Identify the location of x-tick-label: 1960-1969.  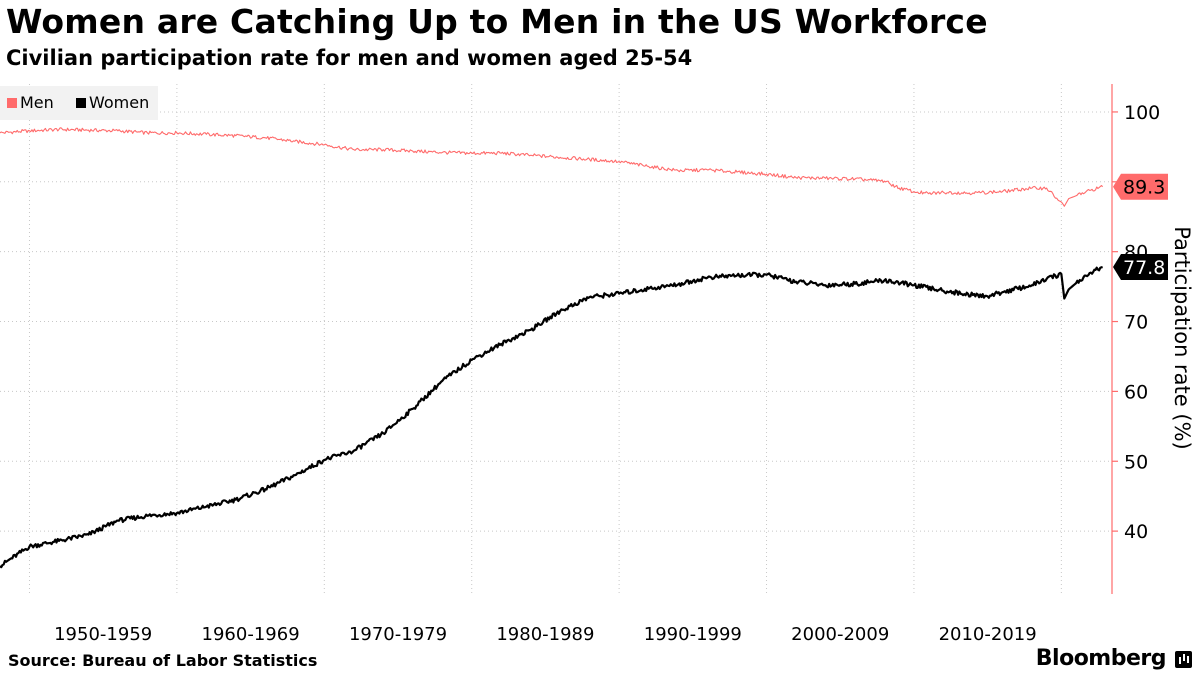
(251, 634).